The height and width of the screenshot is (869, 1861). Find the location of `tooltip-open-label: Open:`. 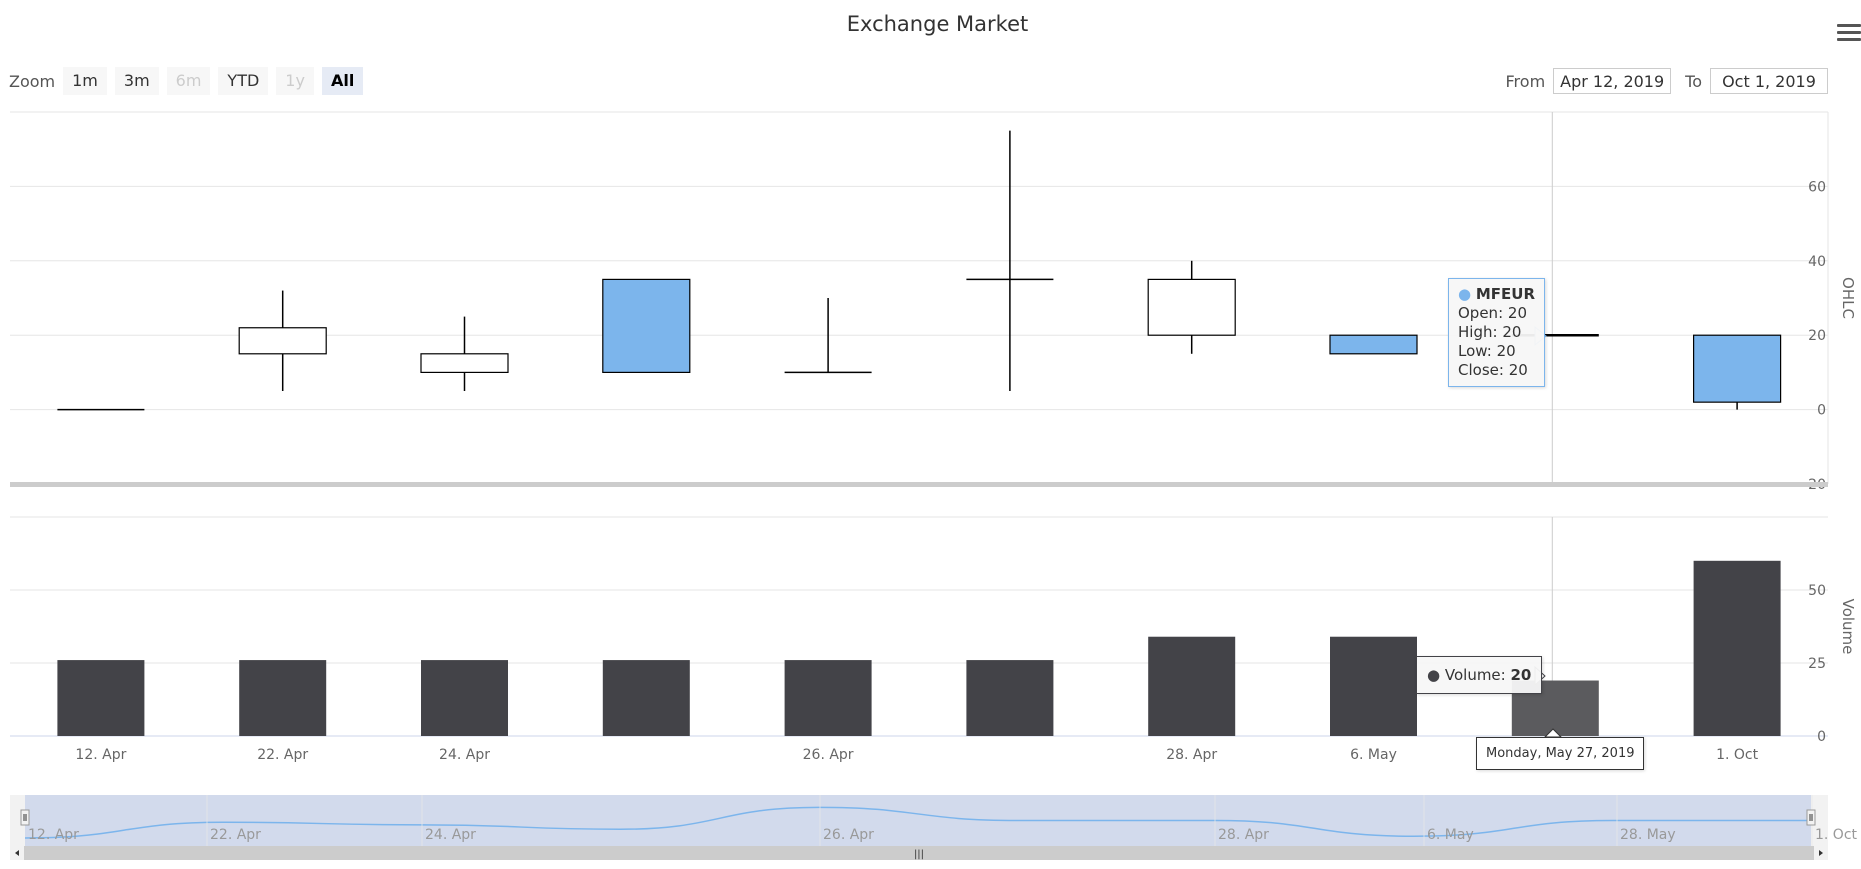

tooltip-open-label: Open: is located at coordinates (1481, 313).